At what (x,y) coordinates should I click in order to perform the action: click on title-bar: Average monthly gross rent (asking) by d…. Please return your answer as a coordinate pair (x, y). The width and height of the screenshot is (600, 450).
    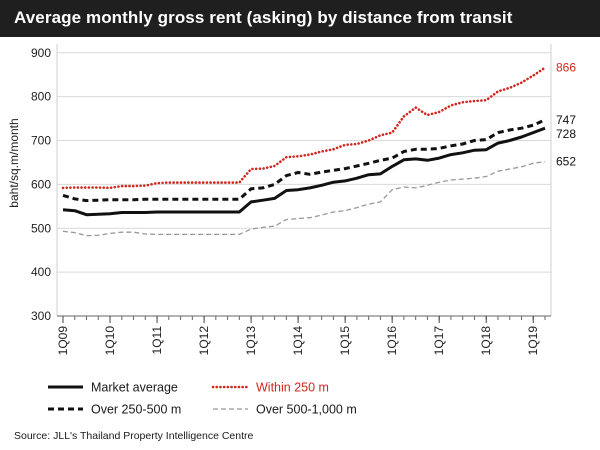
    Looking at the image, I should click on (300, 18).